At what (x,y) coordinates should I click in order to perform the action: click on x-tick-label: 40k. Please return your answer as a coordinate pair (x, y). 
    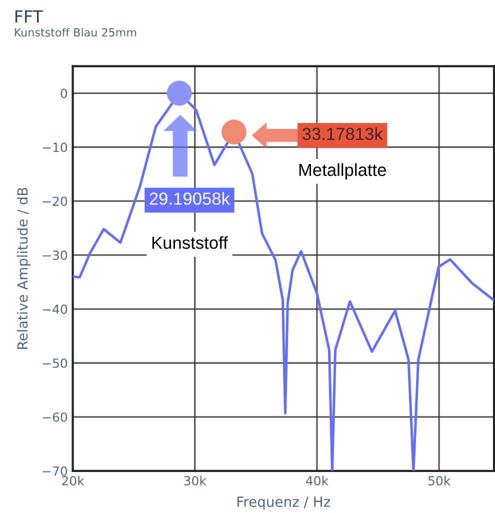
    Looking at the image, I should click on (317, 481).